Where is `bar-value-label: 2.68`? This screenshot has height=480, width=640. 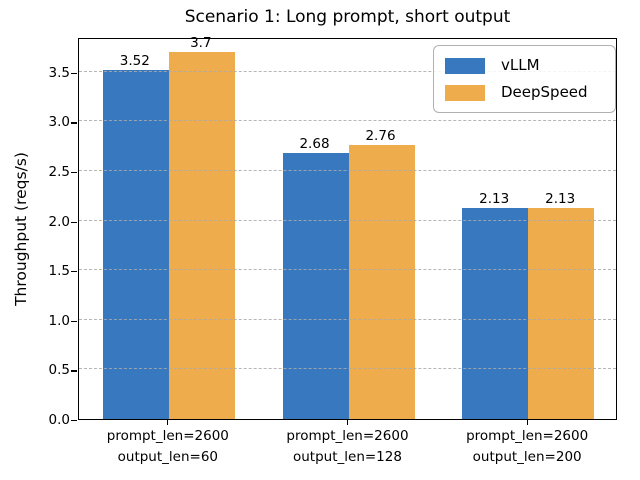 bar-value-label: 2.68 is located at coordinates (314, 144).